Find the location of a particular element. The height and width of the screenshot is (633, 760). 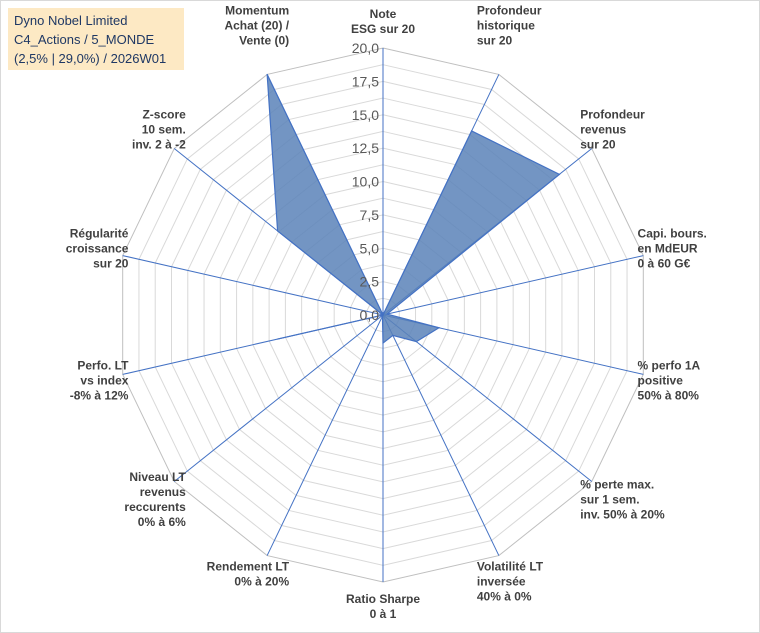

category-label: Volatilité LT inversée 40% à 0% is located at coordinates (510, 582).